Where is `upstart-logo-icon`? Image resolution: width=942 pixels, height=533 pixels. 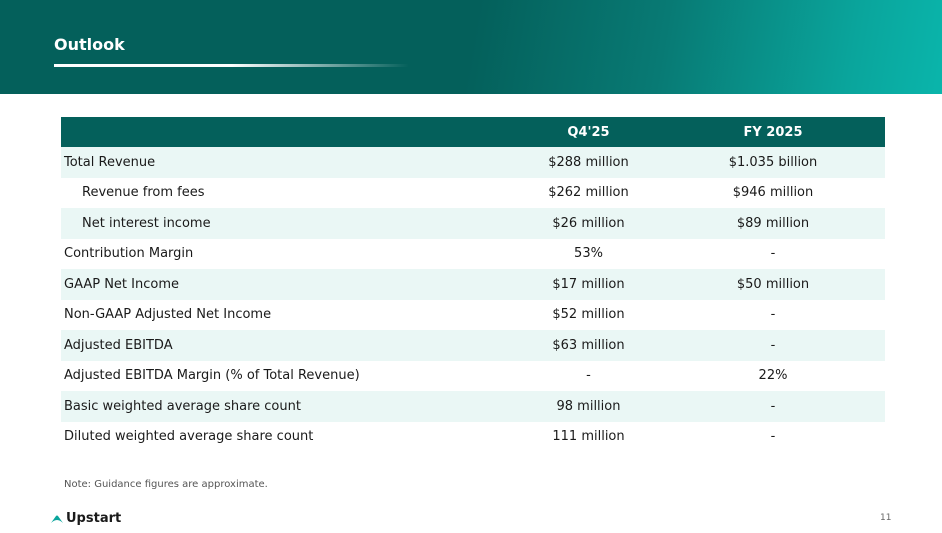
upstart-logo-icon is located at coordinates (57, 519).